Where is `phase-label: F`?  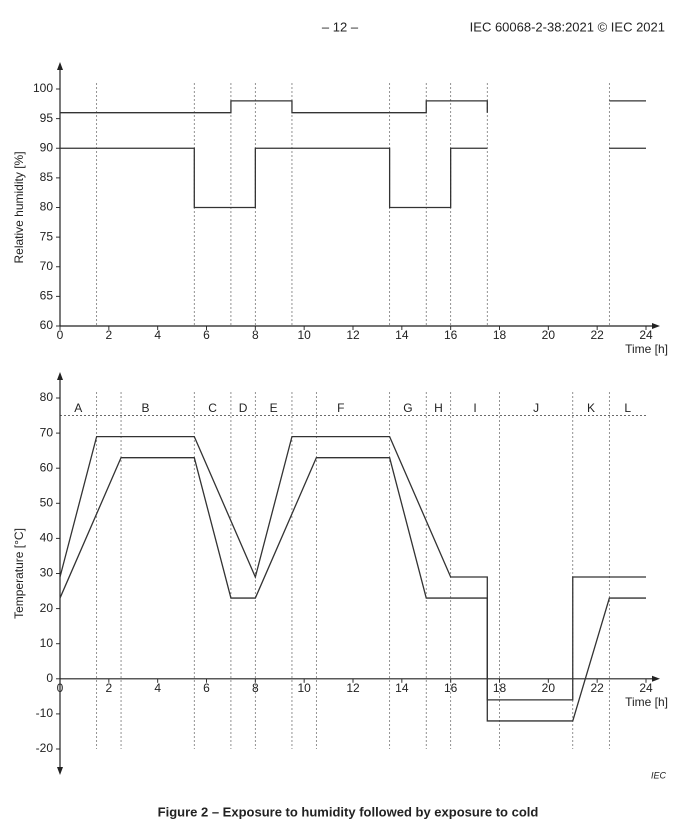
phase-label: F is located at coordinates (340, 408).